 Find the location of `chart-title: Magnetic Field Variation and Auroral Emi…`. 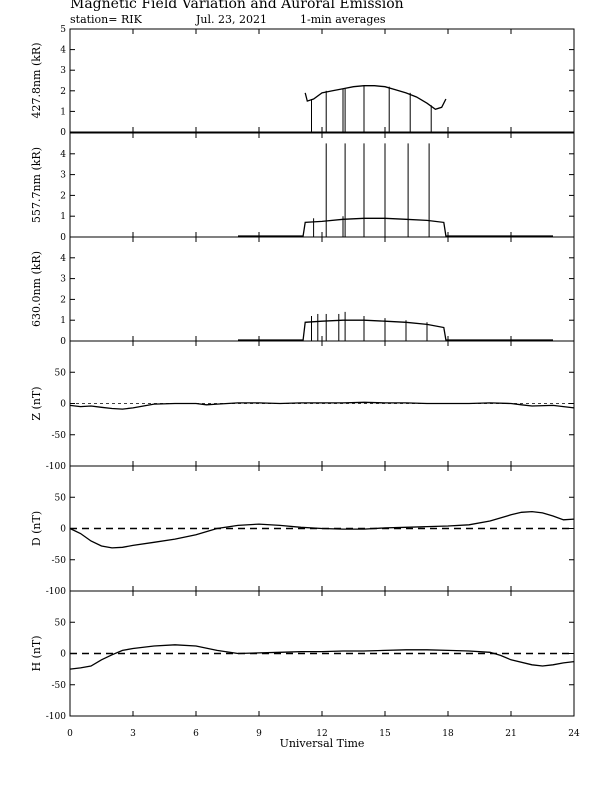

chart-title: Magnetic Field Variation and Auroral Emi… is located at coordinates (237, 6).